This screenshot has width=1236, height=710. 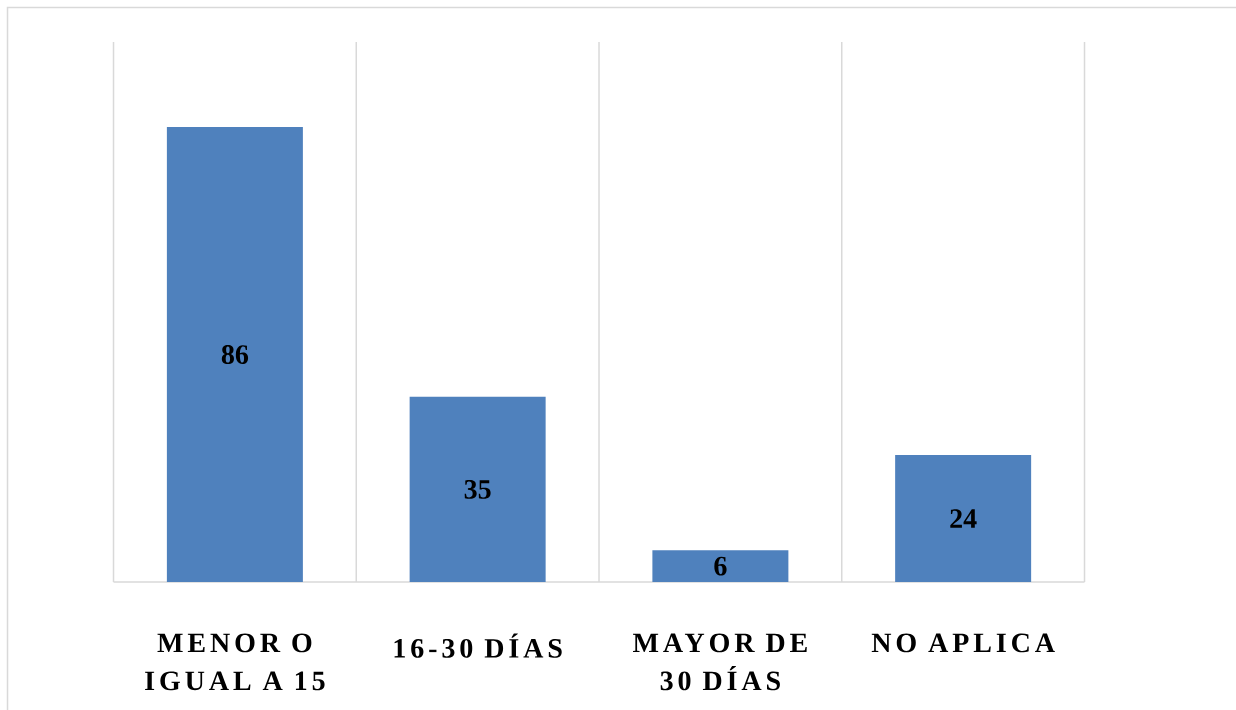 I want to click on data-label: 86, so click(x=235, y=354).